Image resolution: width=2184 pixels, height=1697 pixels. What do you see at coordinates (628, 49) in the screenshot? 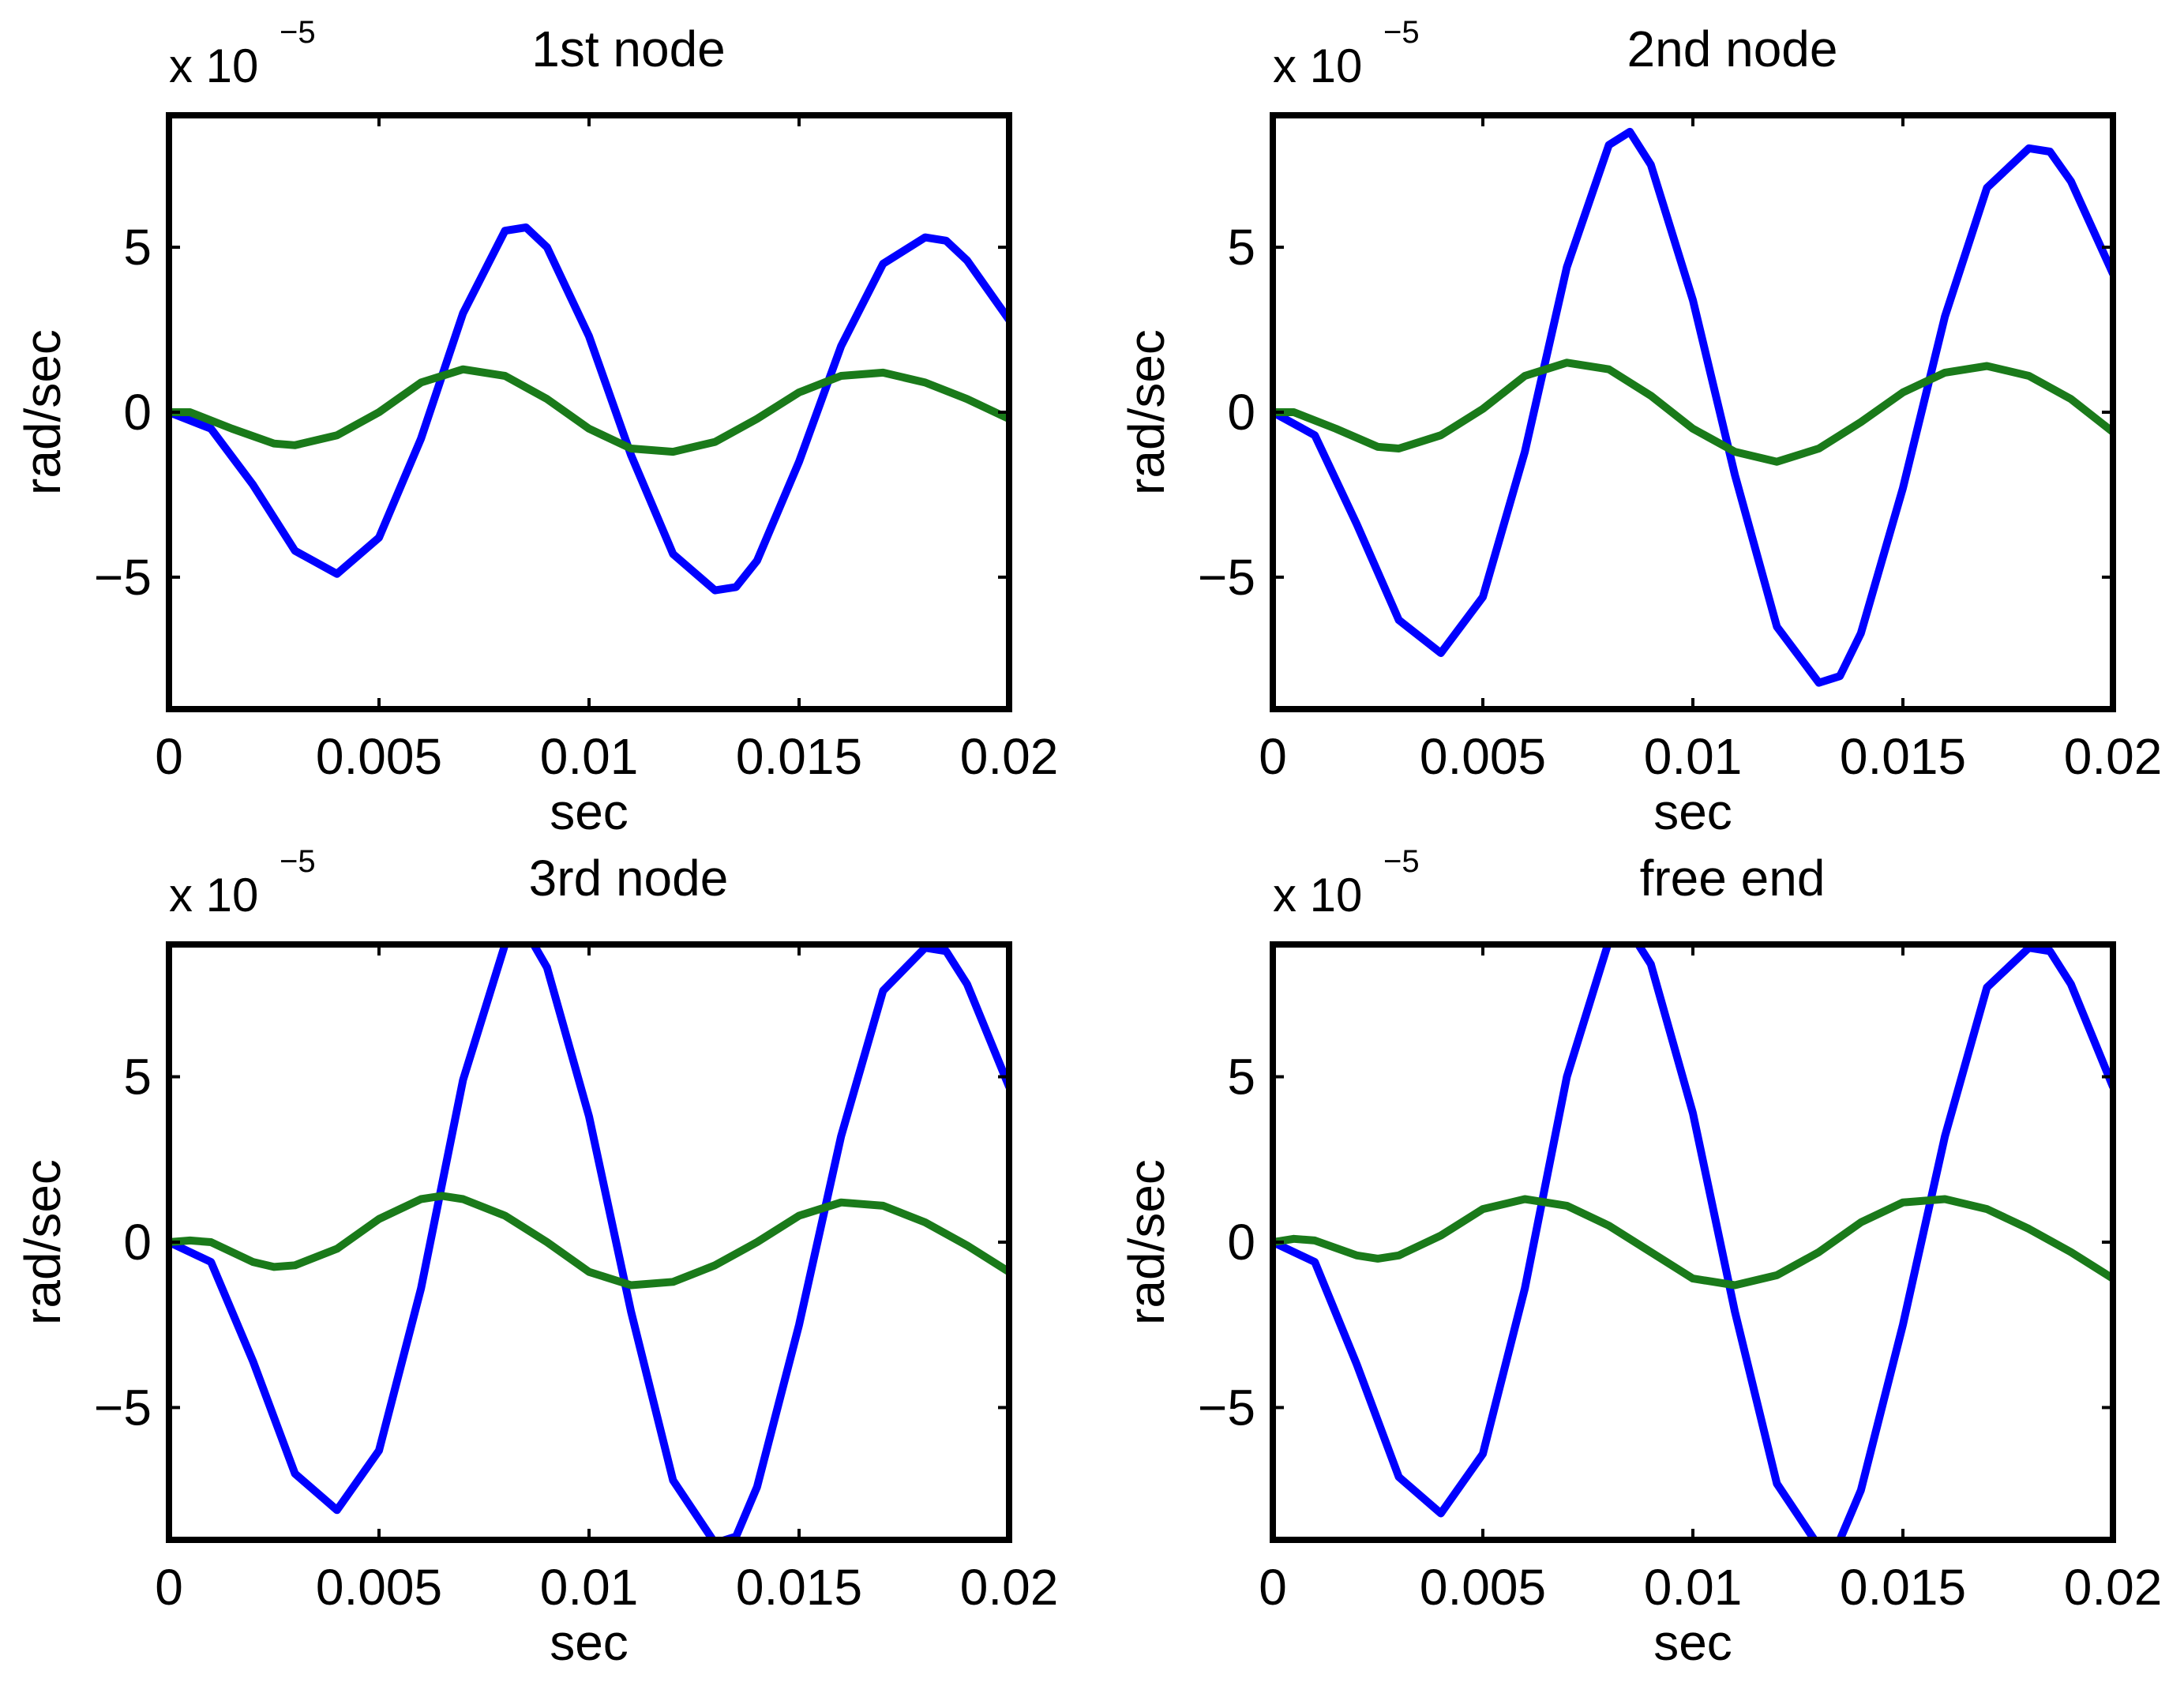
I see `chart-title: 1st node` at bounding box center [628, 49].